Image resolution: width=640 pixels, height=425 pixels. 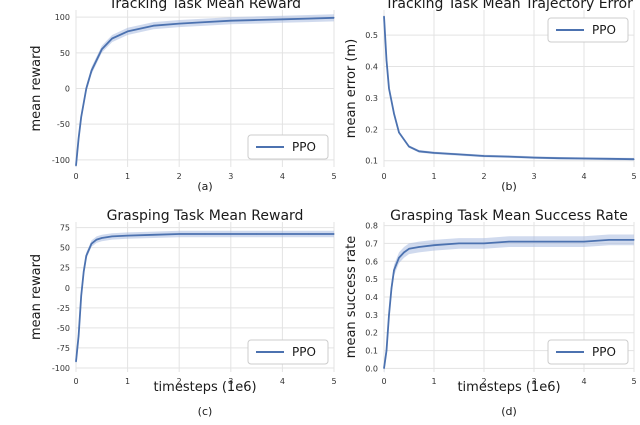 What do you see at coordinates (371, 351) in the screenshot?
I see `y-tick-label: 0.1` at bounding box center [371, 351].